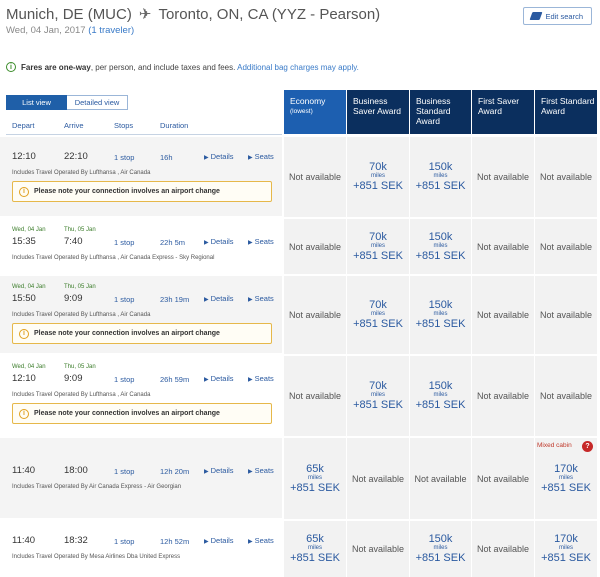  Describe the element at coordinates (566, 549) in the screenshot. I see `fare-cell: 170k miles +851 SEK` at that location.